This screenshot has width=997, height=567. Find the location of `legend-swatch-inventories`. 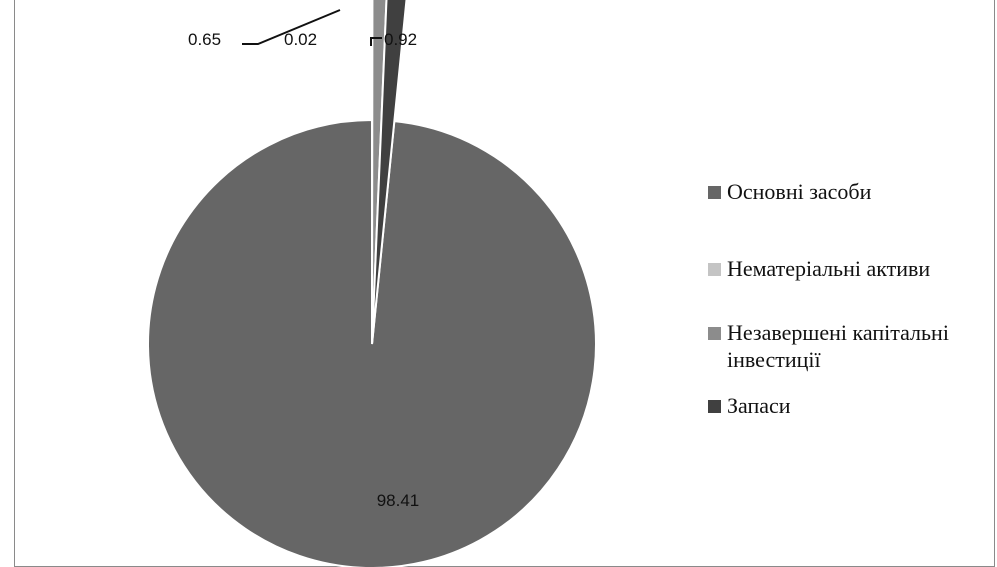

legend-swatch-inventories is located at coordinates (714, 406).